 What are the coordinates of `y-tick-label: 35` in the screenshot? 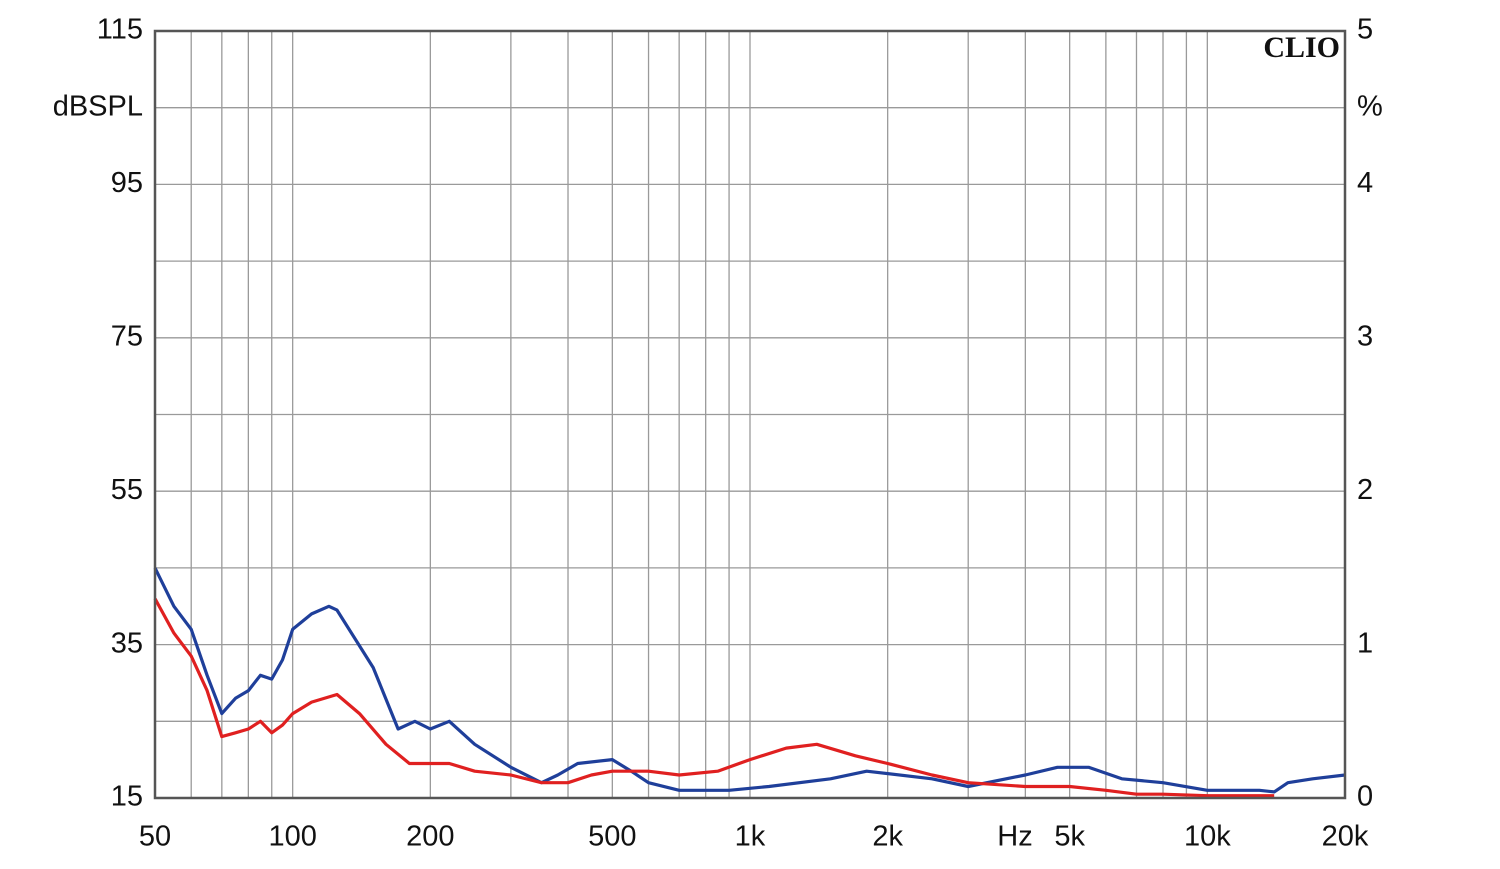 It's located at (127, 643).